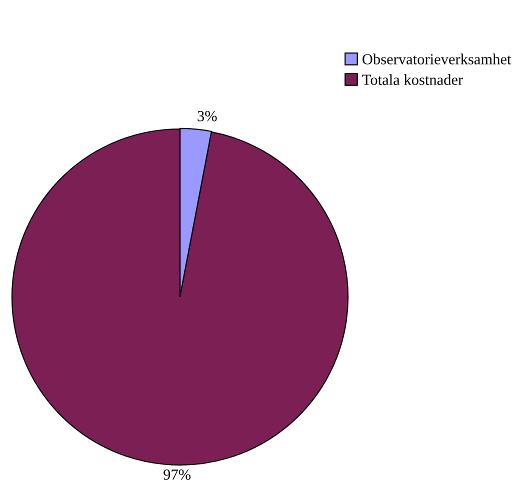 The height and width of the screenshot is (492, 525). What do you see at coordinates (437, 59) in the screenshot?
I see `legend-label: Observatorieverksamhet` at bounding box center [437, 59].